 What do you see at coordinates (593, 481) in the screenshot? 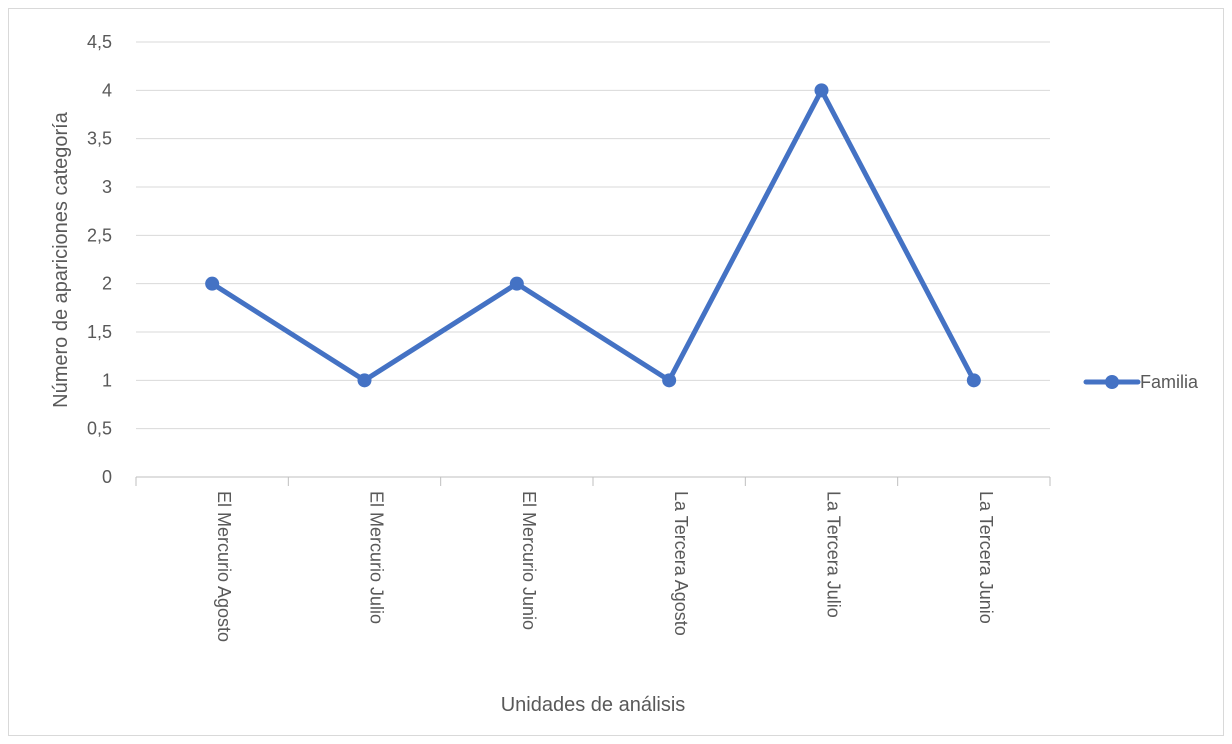
I see `x-axis` at bounding box center [593, 481].